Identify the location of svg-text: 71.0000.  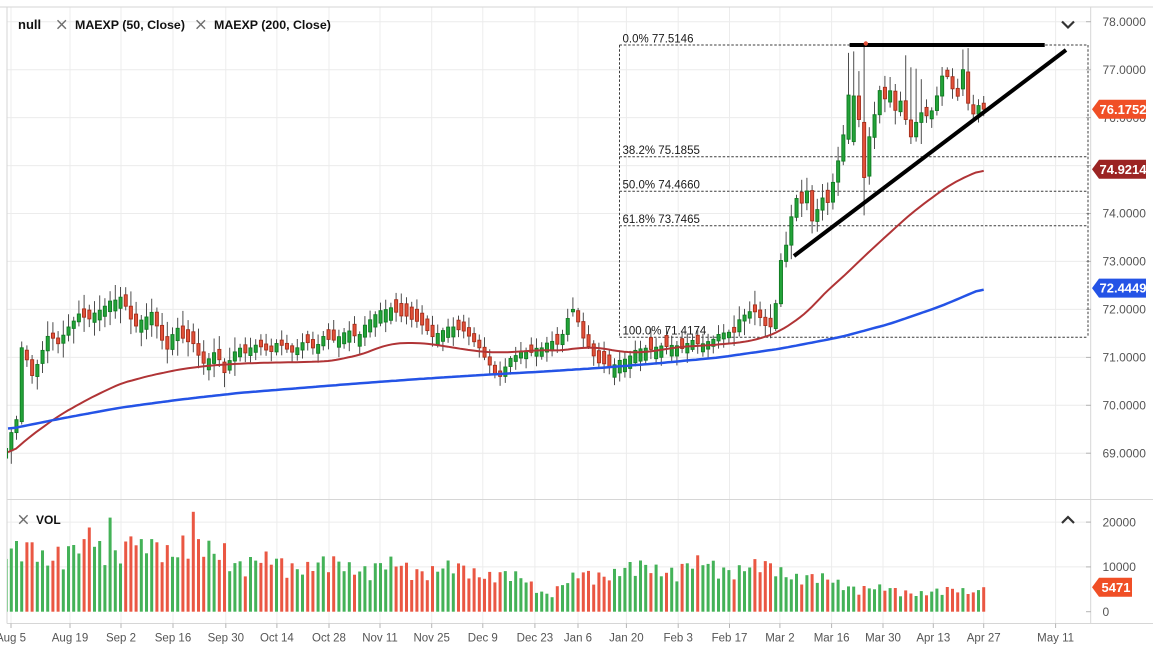
(1125, 358).